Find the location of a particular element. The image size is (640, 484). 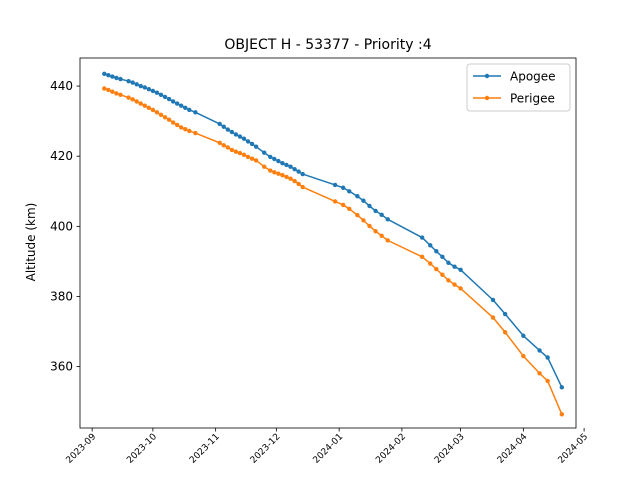

chart-title: OBJECT H - 53377 - Priority :4 is located at coordinates (327, 45).